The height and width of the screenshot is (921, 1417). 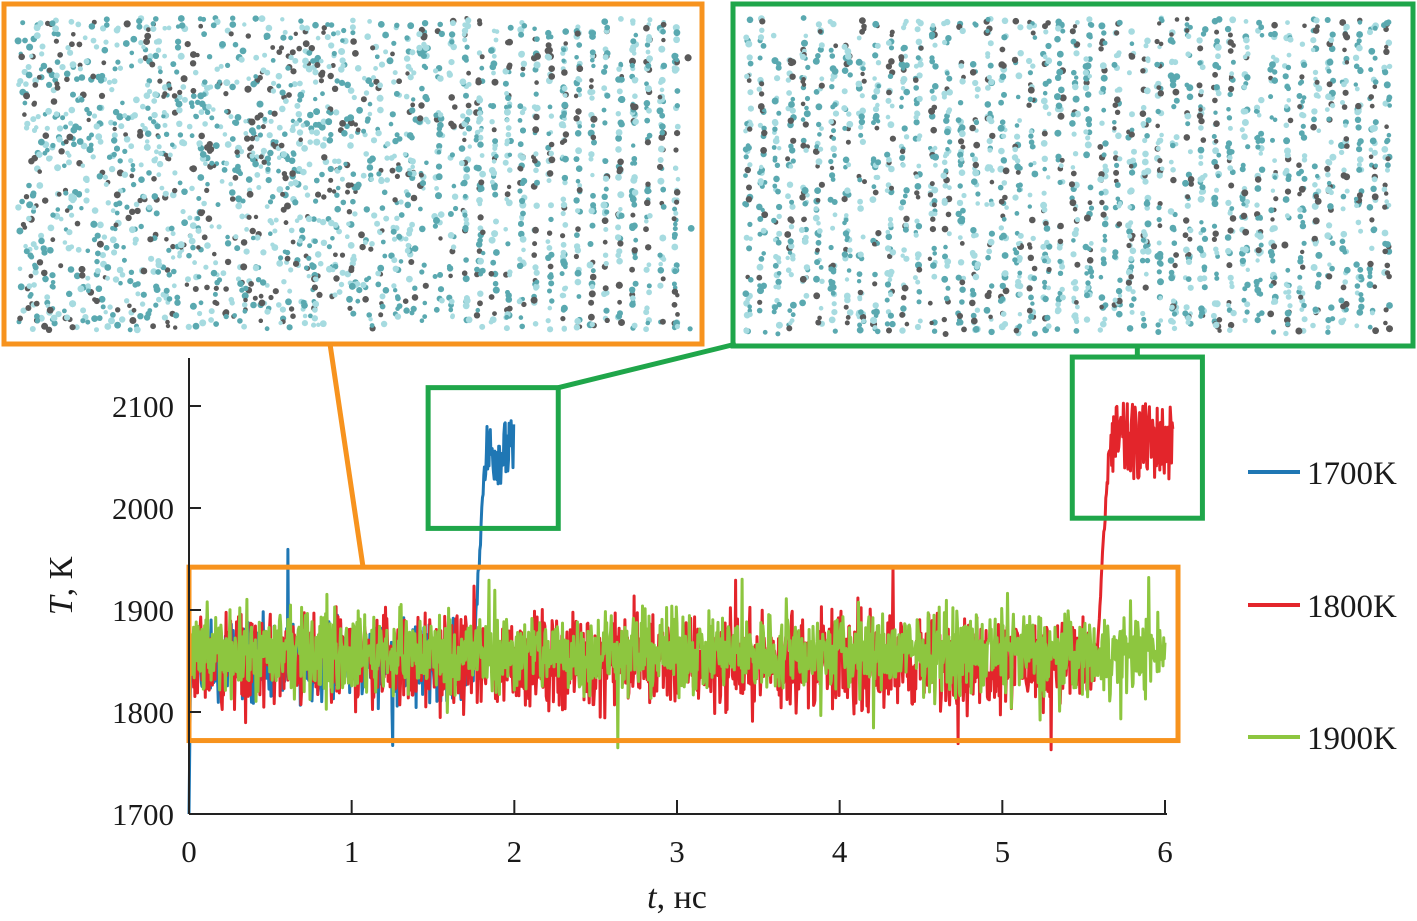 What do you see at coordinates (61, 604) in the screenshot?
I see `y-axis-var: T` at bounding box center [61, 604].